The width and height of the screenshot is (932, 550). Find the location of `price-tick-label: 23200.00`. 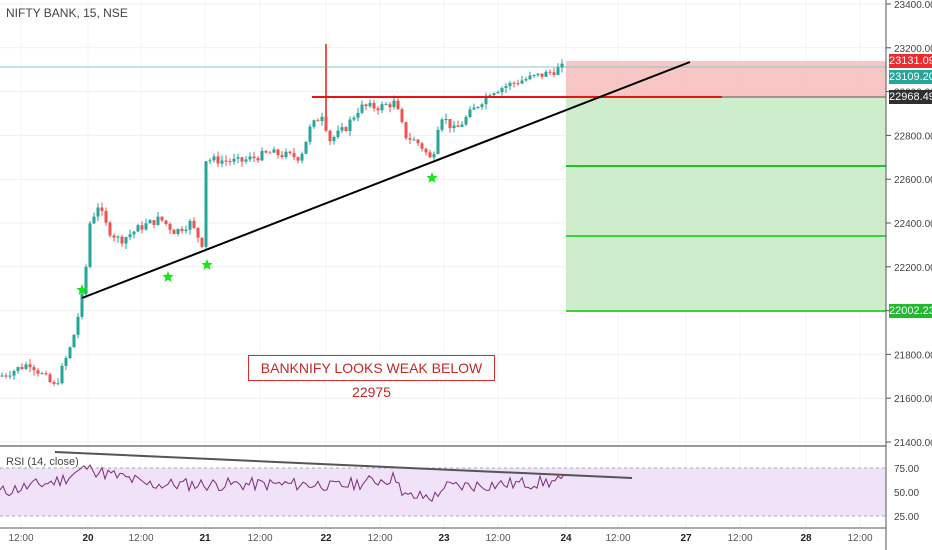

price-tick-label: 23200.00 is located at coordinates (913, 49).